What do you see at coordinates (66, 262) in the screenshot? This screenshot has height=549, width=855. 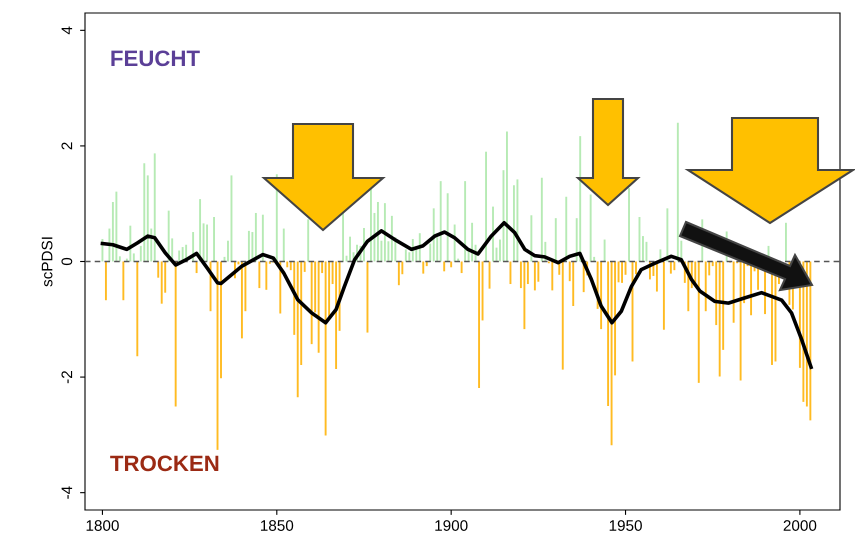 I see `y-tick-label: 0` at bounding box center [66, 262].